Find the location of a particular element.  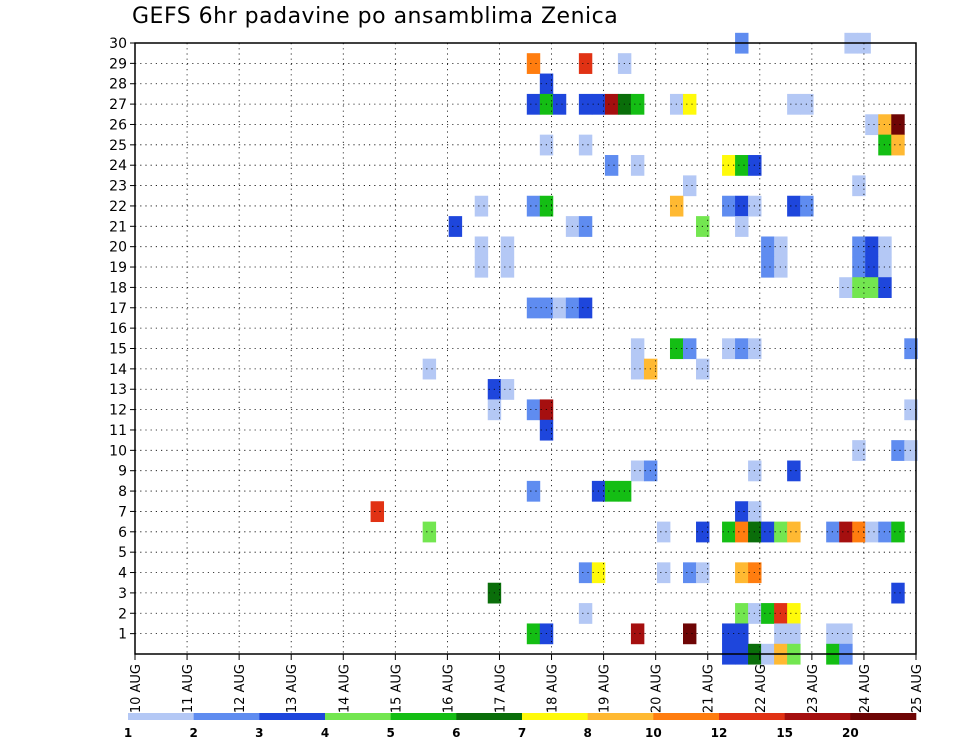

y-tick-label: 11 is located at coordinates (118, 431).